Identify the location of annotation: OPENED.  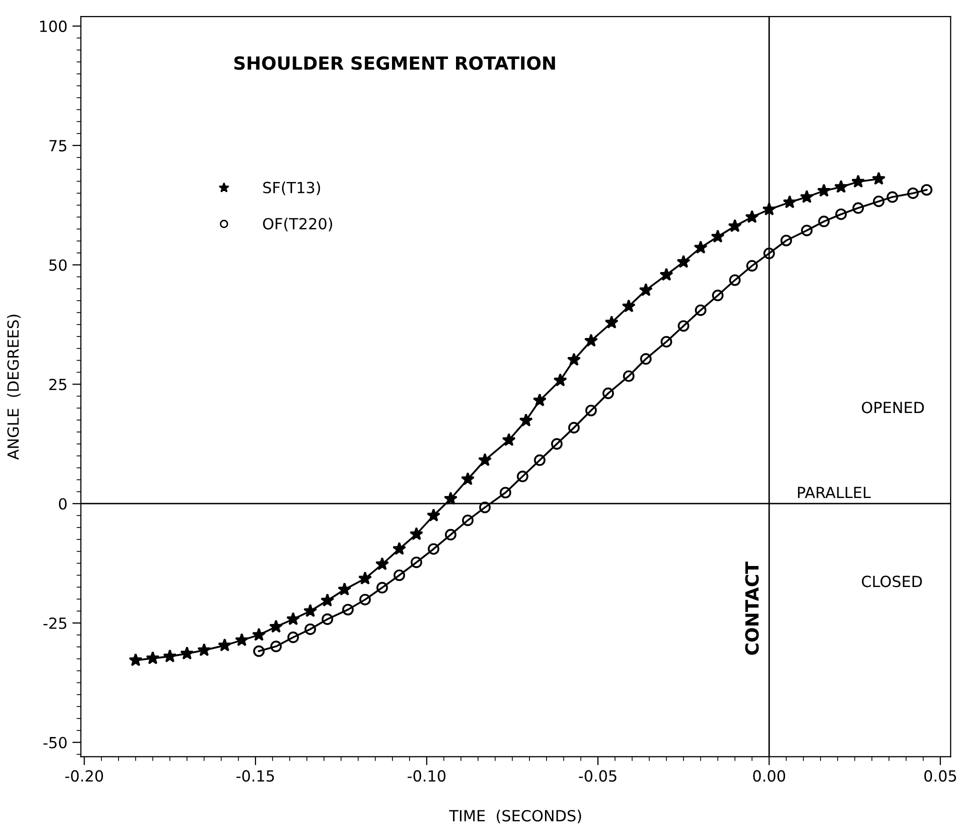
(893, 408).